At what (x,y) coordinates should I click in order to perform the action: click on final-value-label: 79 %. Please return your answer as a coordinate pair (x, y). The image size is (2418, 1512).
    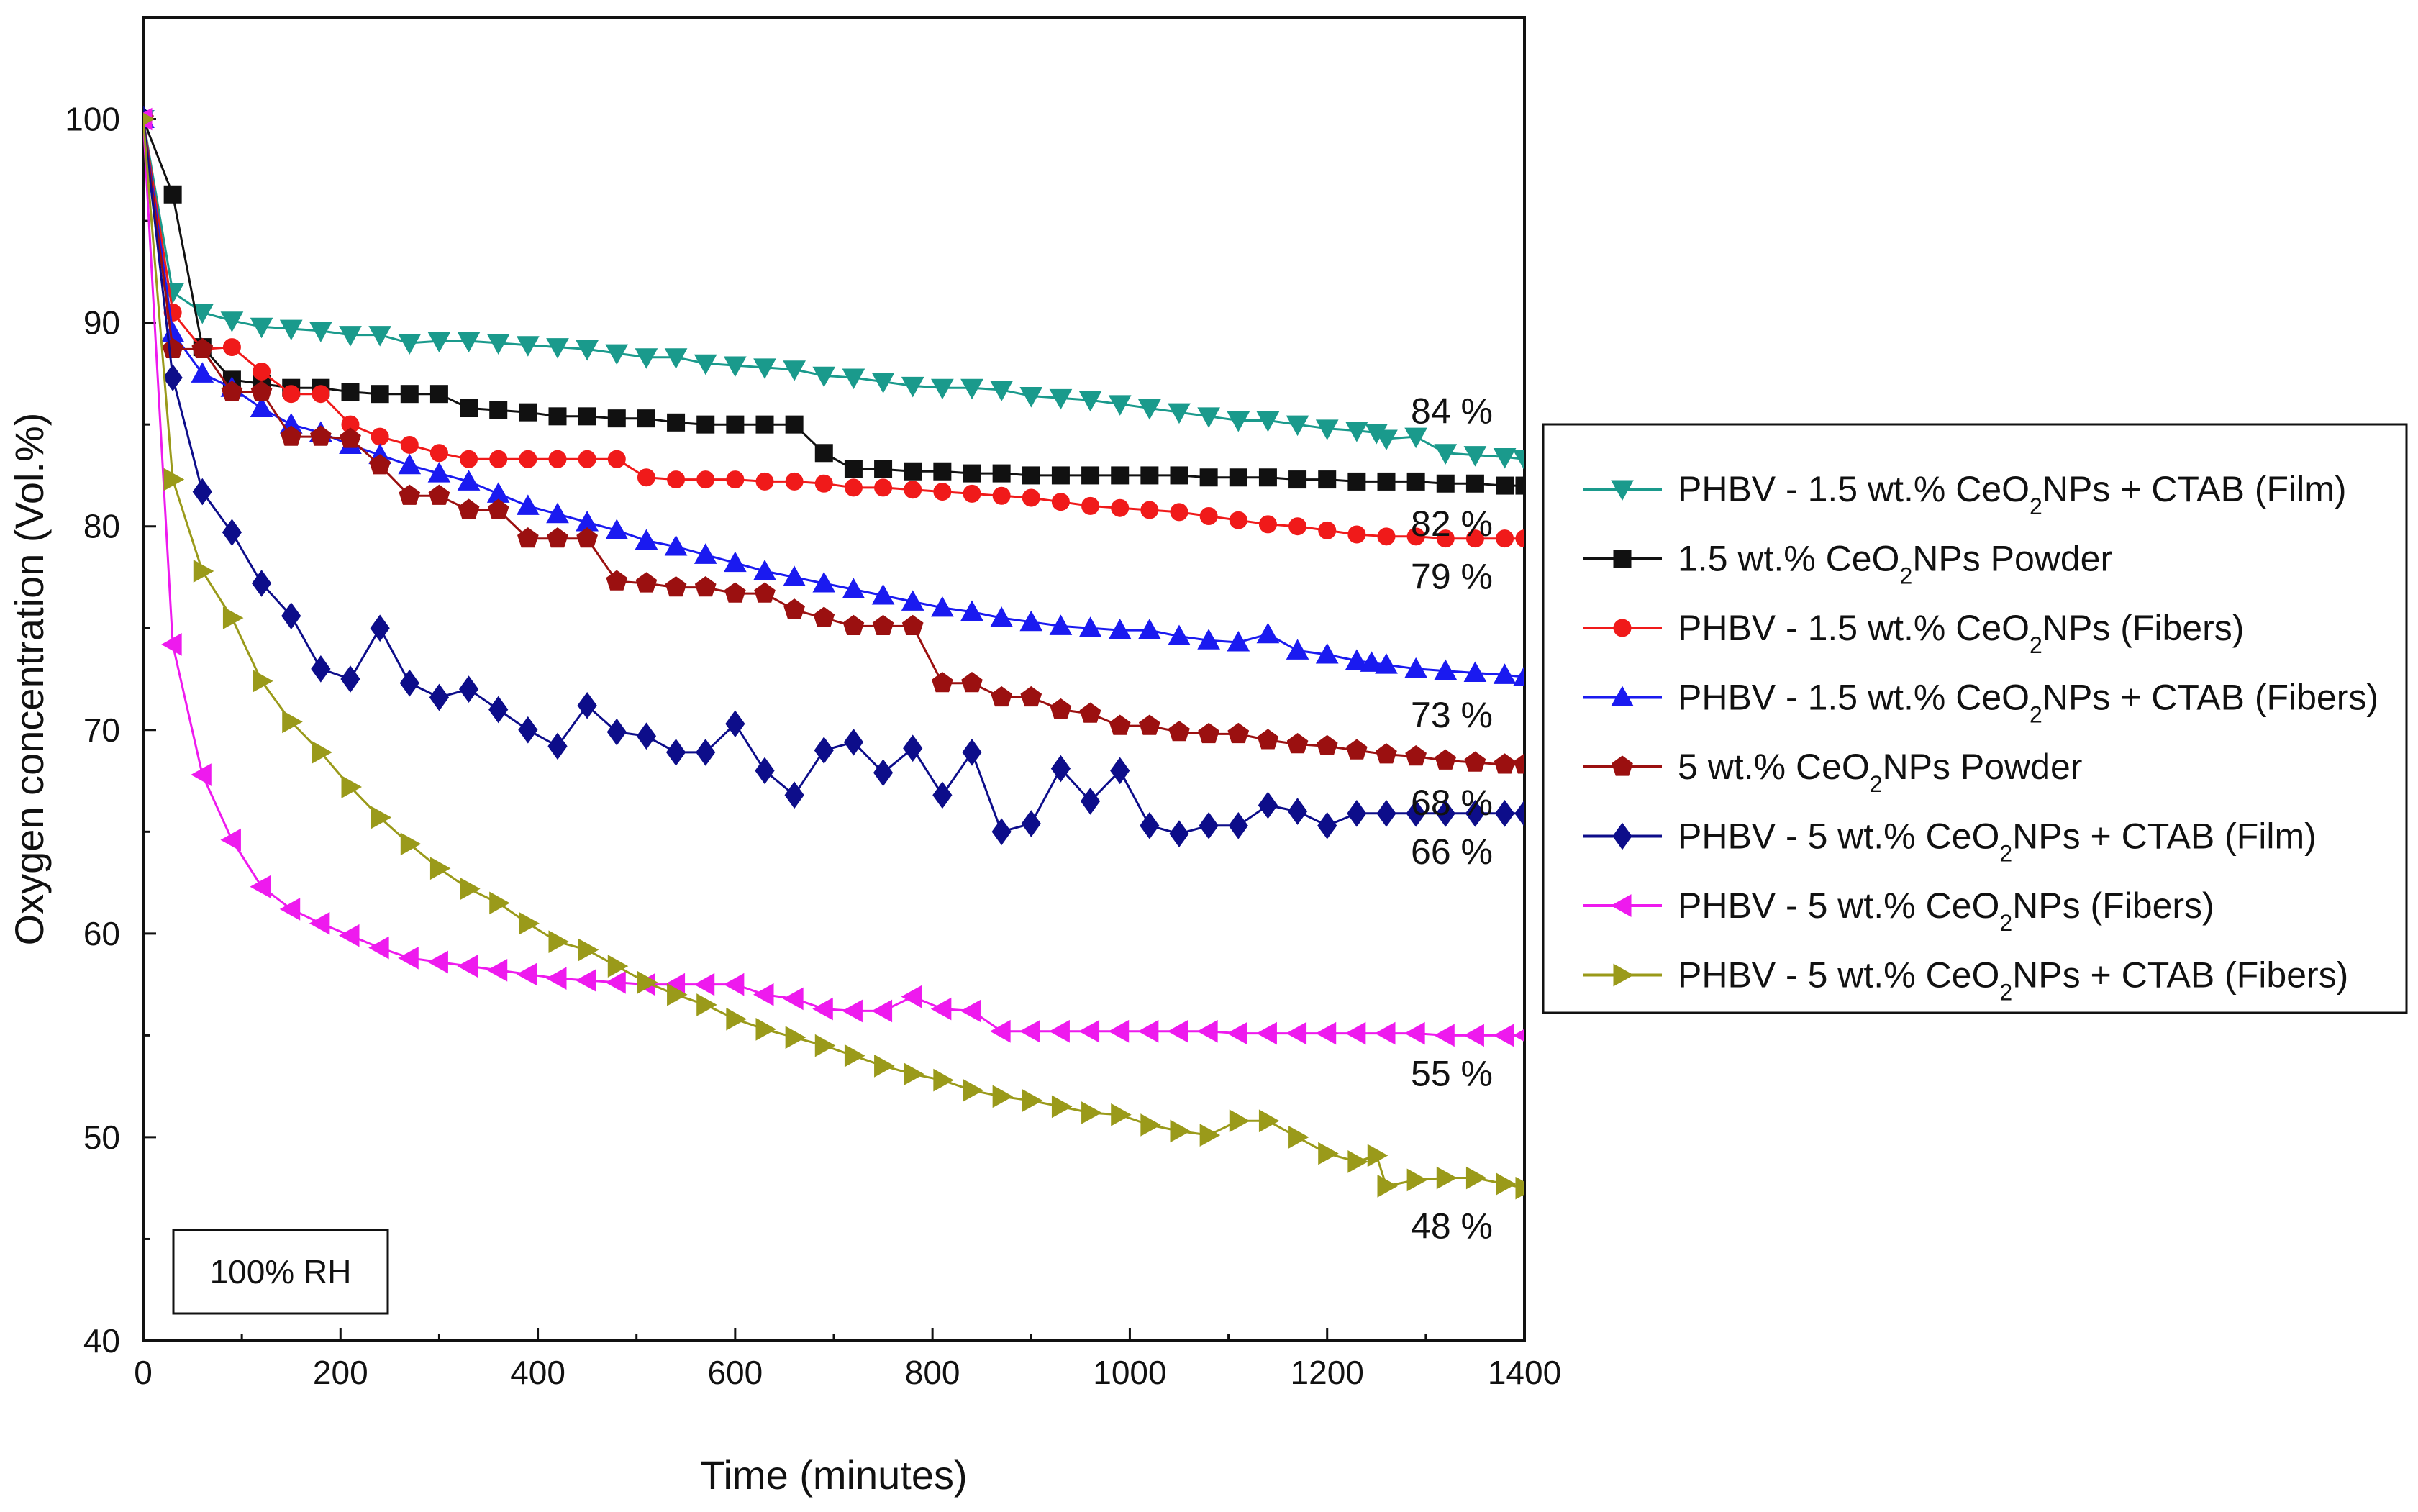
    Looking at the image, I should click on (1452, 577).